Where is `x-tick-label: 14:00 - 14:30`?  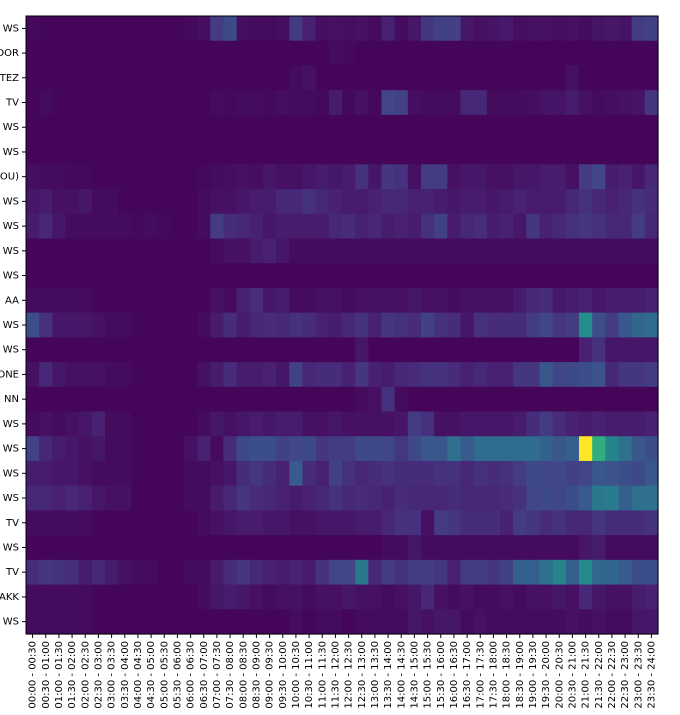 x-tick-label: 14:00 - 14:30 is located at coordinates (401, 675).